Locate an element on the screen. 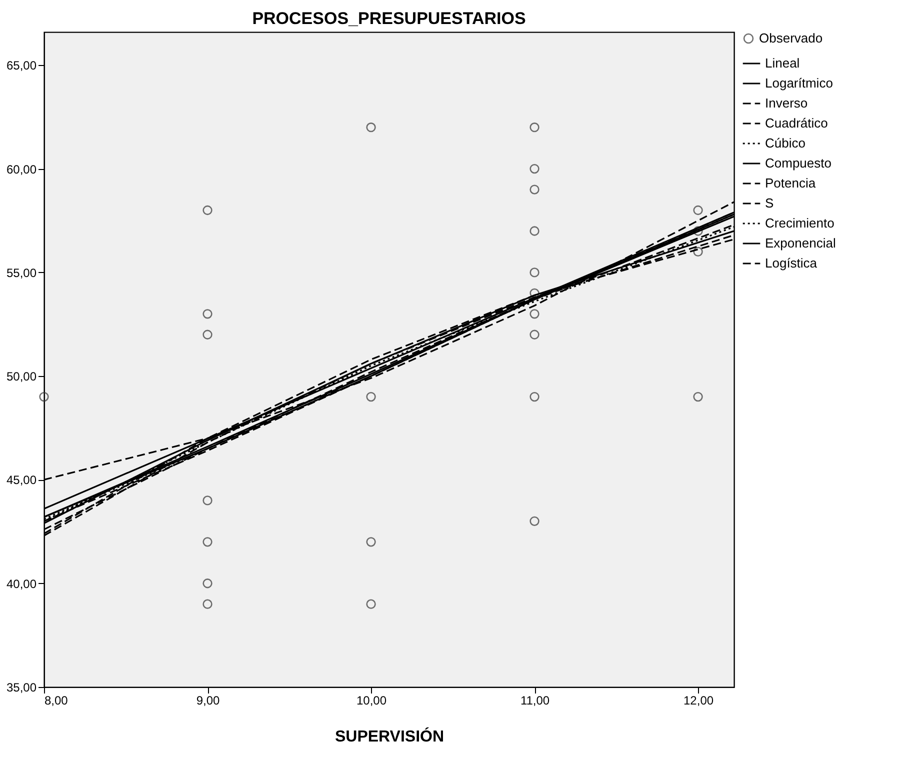  y-tick-label: 40,00 is located at coordinates (21, 583).